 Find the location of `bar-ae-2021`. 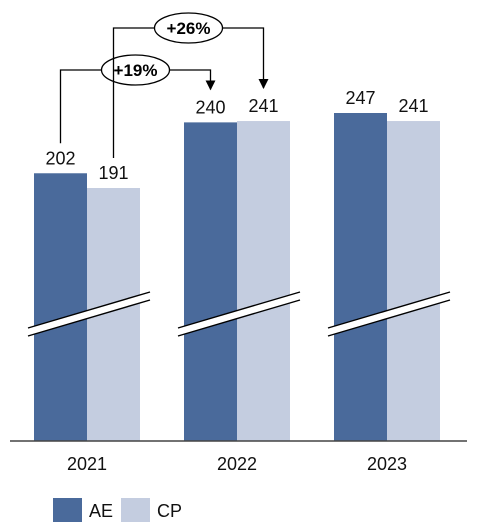

bar-ae-2021 is located at coordinates (60, 307).